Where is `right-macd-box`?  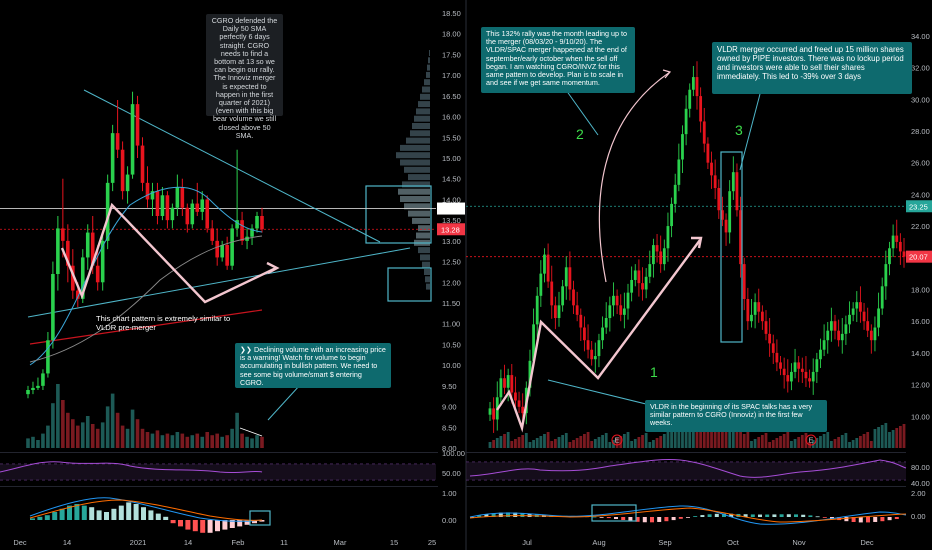 right-macd-box is located at coordinates (614, 513).